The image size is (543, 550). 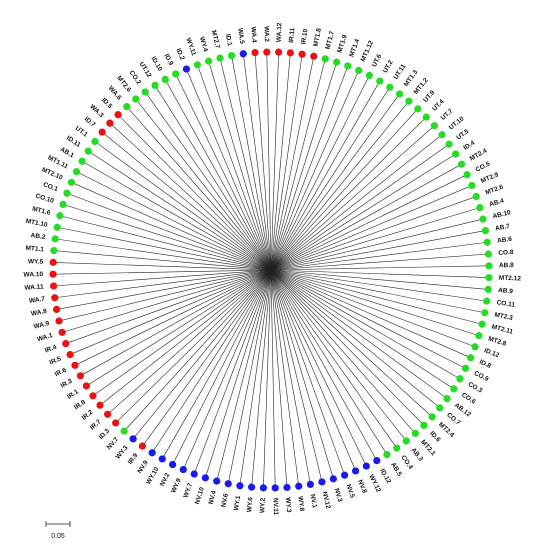 What do you see at coordinates (157, 63) in the screenshot?
I see `leaf-label: ID.10` at bounding box center [157, 63].